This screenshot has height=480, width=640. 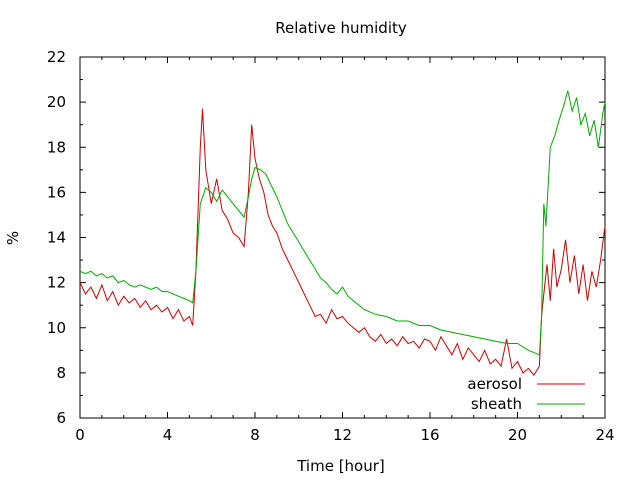 What do you see at coordinates (341, 28) in the screenshot?
I see `chart-title: Relative humidity` at bounding box center [341, 28].